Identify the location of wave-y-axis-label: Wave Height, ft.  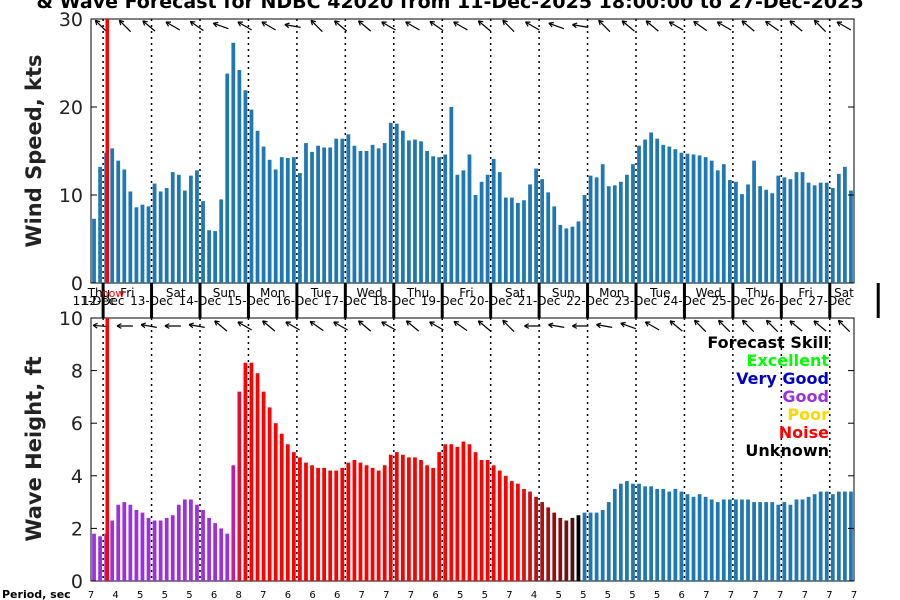
(34, 448).